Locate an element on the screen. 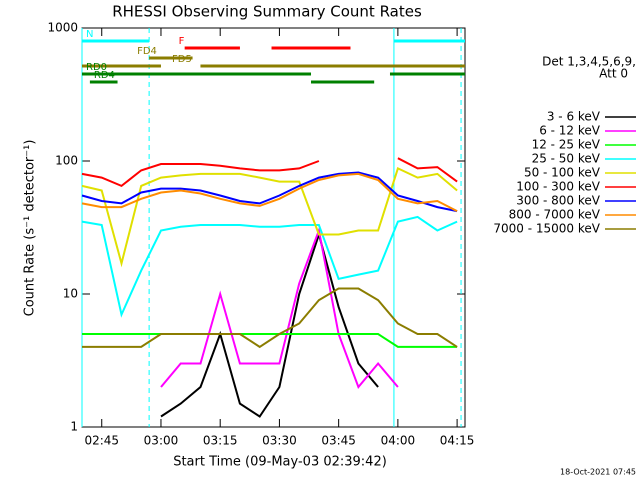 This screenshot has height=480, width=640. legend-label: 7000 - 15000 keV is located at coordinates (546, 229).